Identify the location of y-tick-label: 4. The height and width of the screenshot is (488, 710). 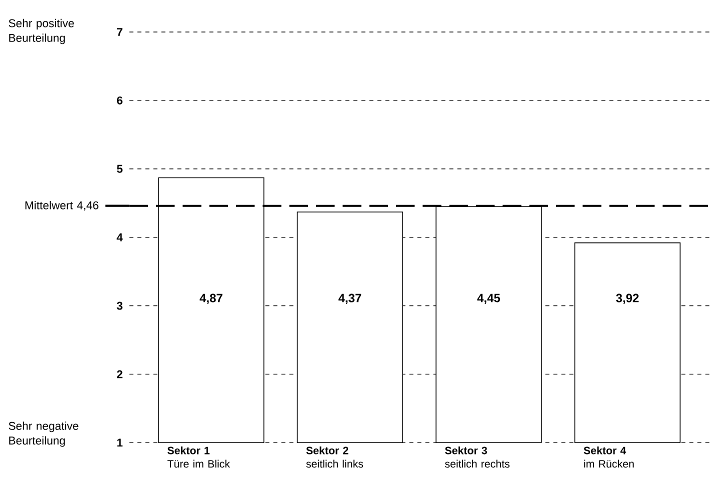
(119, 237).